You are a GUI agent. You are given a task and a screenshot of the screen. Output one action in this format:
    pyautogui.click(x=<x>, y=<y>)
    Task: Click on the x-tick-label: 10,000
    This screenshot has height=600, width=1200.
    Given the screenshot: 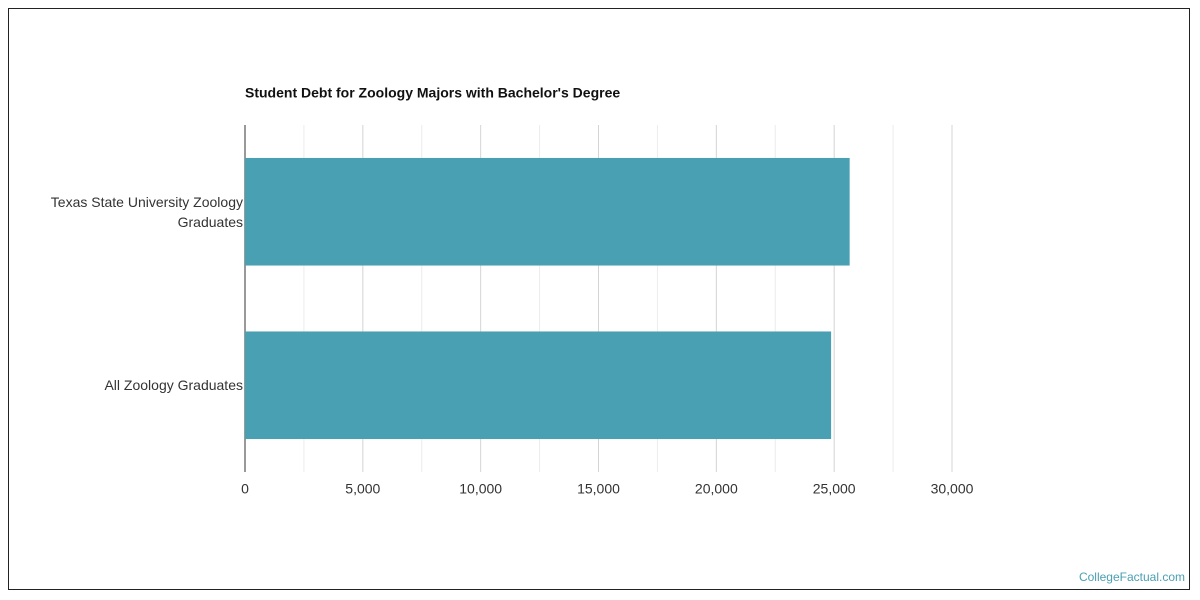 What is the action you would take?
    pyautogui.click(x=480, y=489)
    